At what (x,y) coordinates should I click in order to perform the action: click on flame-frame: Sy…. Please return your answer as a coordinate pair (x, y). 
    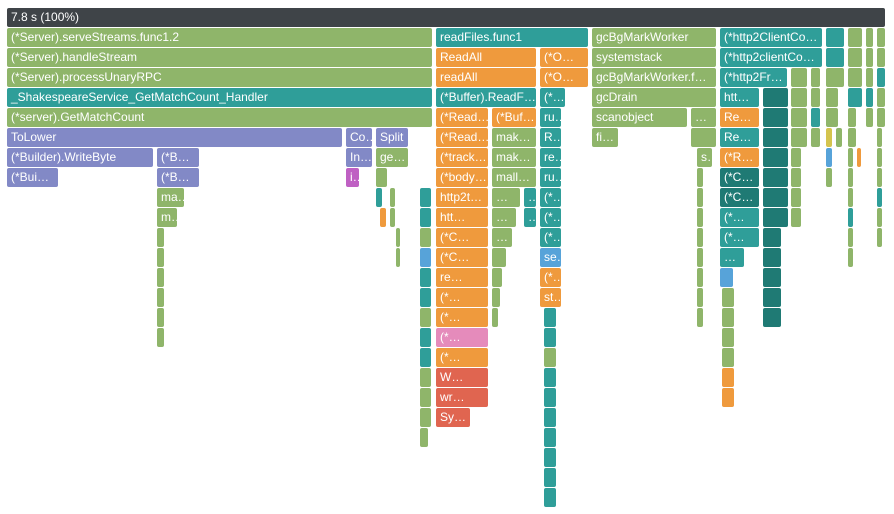
    Looking at the image, I should click on (453, 417).